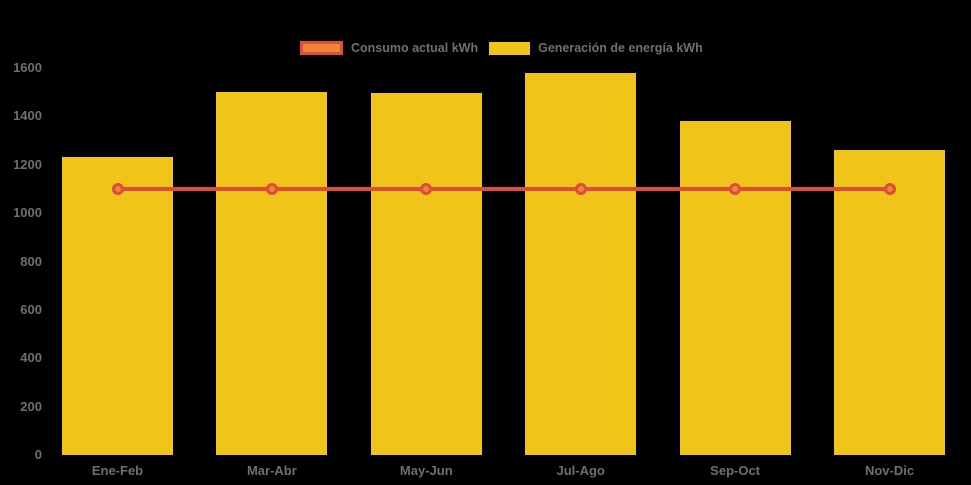  I want to click on legend-swatch-consumo-icon, so click(321, 48).